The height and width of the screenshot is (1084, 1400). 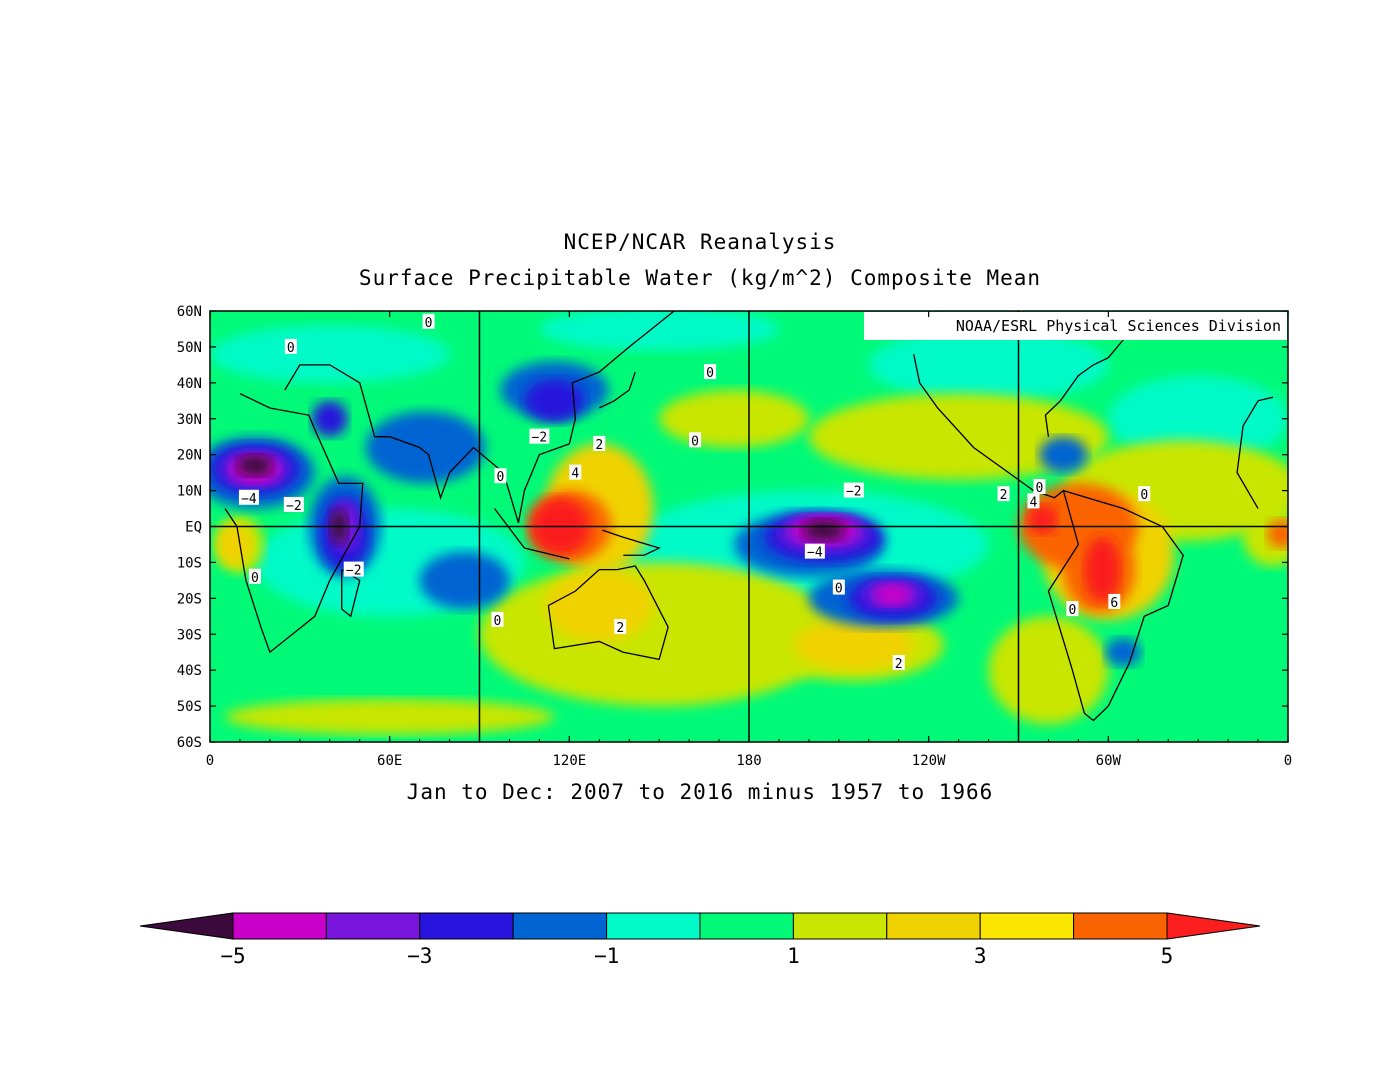 What do you see at coordinates (189, 348) in the screenshot?
I see `lat-label: 50N` at bounding box center [189, 348].